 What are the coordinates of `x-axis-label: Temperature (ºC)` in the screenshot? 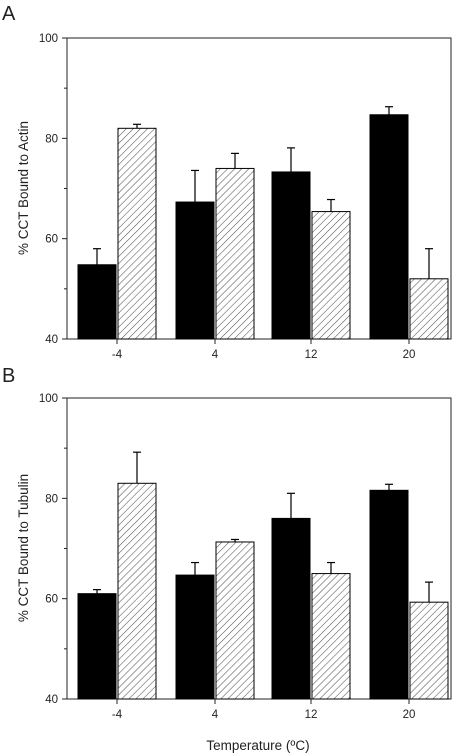 It's located at (257, 745).